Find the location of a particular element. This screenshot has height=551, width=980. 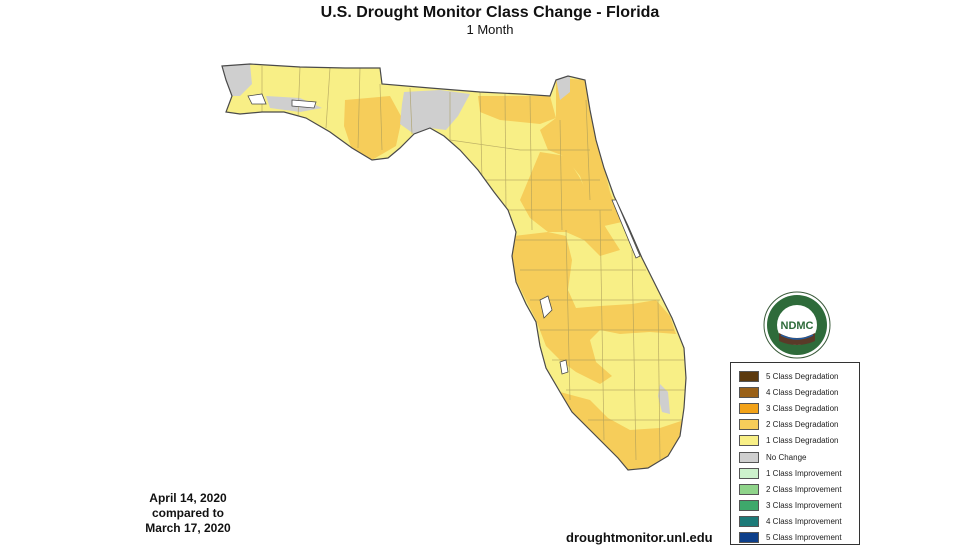

pensacola-bay is located at coordinates (257, 99).